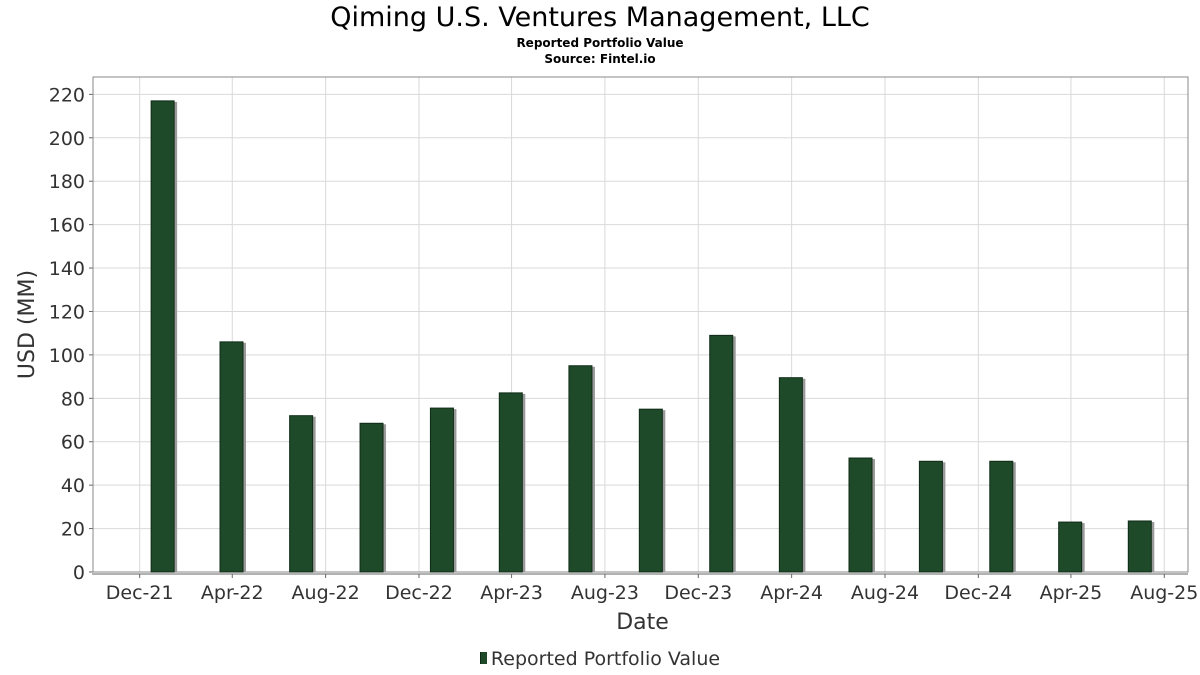 Image resolution: width=1200 pixels, height=675 pixels. Describe the element at coordinates (79, 573) in the screenshot. I see `y-tick-label: 0` at that location.